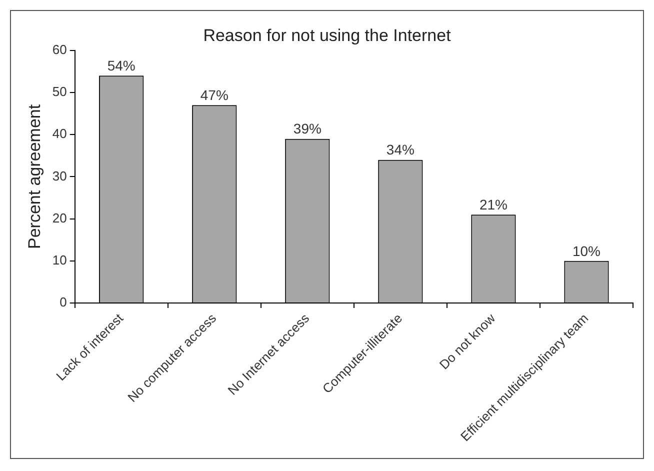  Describe the element at coordinates (59, 218) in the screenshot. I see `y-tick-label: 20` at that location.